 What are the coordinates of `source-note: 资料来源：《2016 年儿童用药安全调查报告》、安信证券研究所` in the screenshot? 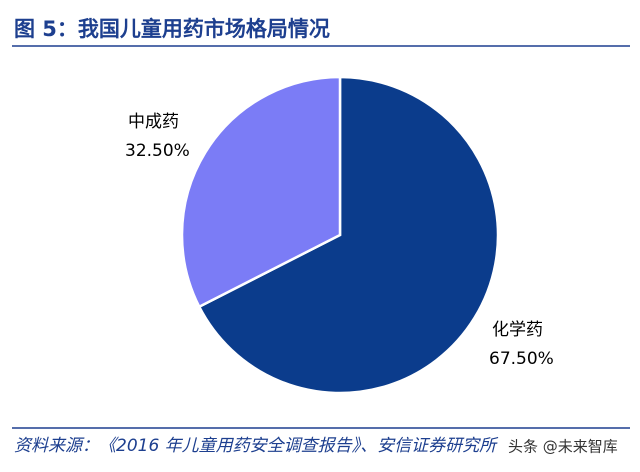 It's located at (256, 446).